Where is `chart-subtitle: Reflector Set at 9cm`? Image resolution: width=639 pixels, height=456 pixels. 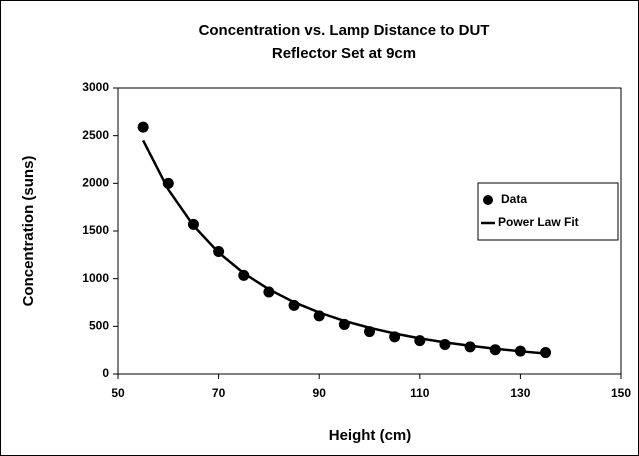 chart-subtitle: Reflector Set at 9cm is located at coordinates (344, 53).